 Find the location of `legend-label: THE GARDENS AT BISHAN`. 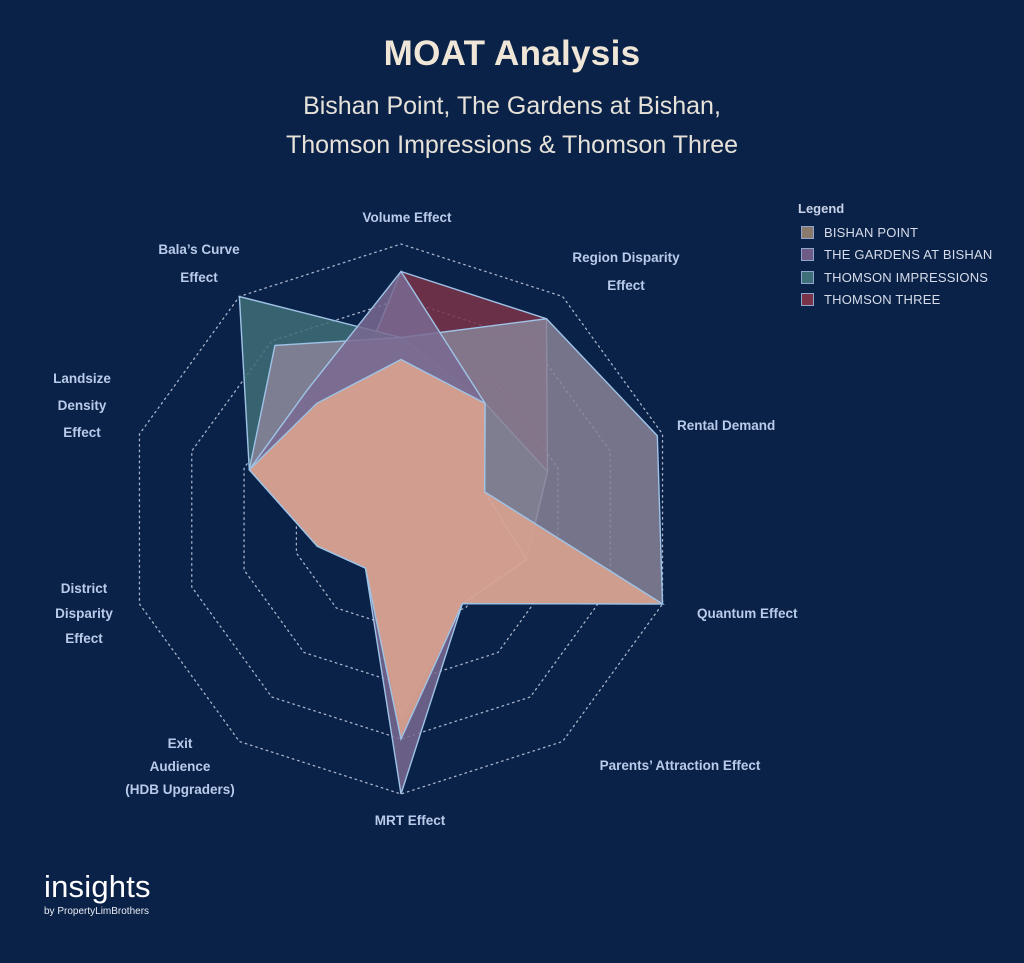

legend-label: THE GARDENS AT BISHAN is located at coordinates (908, 255).